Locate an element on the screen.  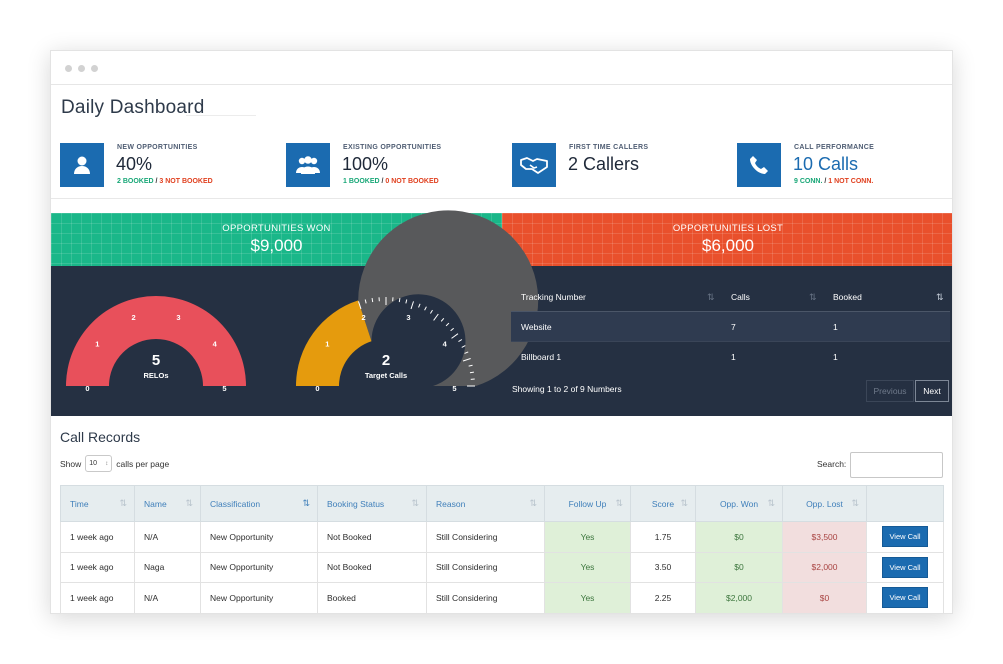
updown-icon: ↕ is located at coordinates (107, 463).